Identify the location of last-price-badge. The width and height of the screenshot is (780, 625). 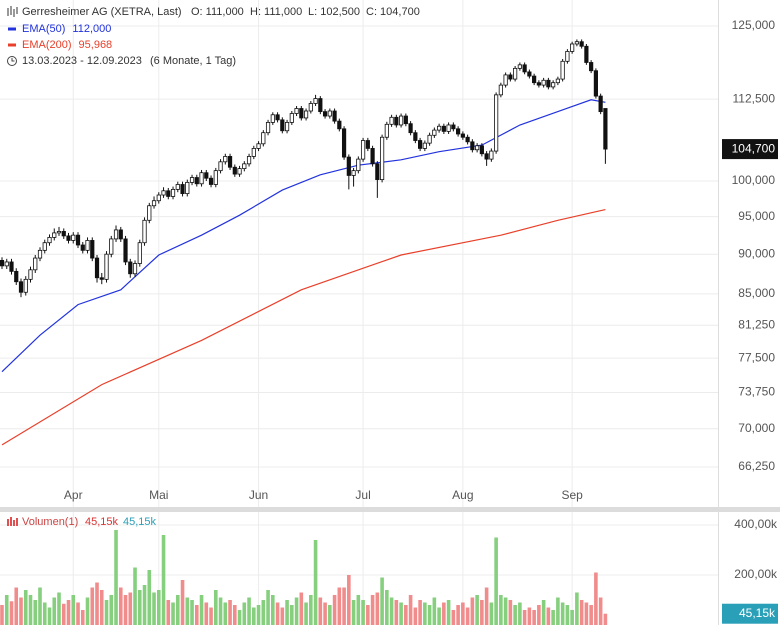
(750, 149).